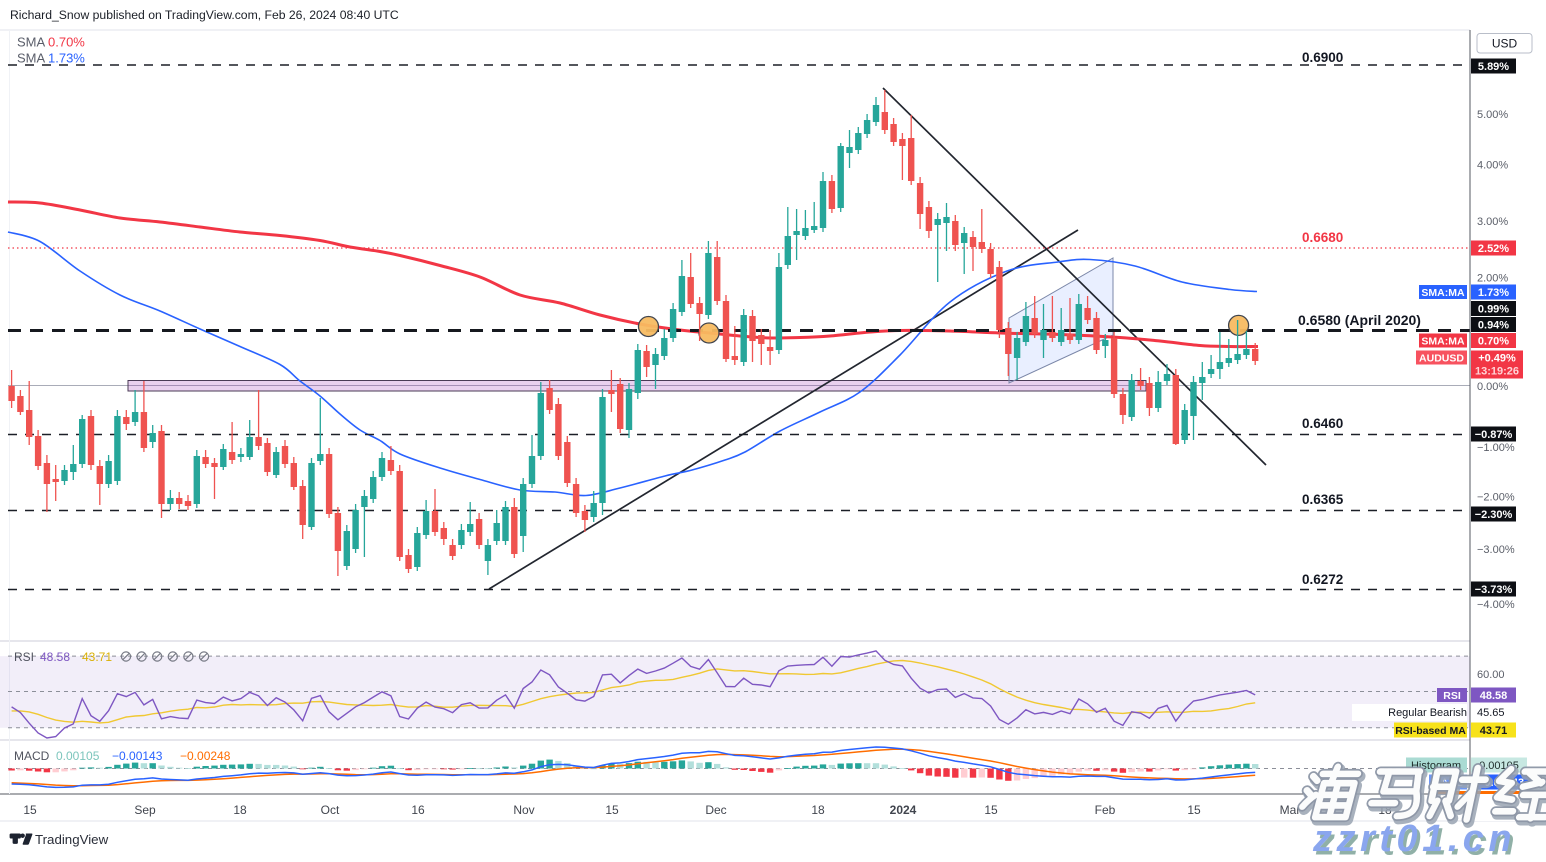 This screenshot has width=1546, height=862. I want to click on svg-text: Sep, so click(145, 810).